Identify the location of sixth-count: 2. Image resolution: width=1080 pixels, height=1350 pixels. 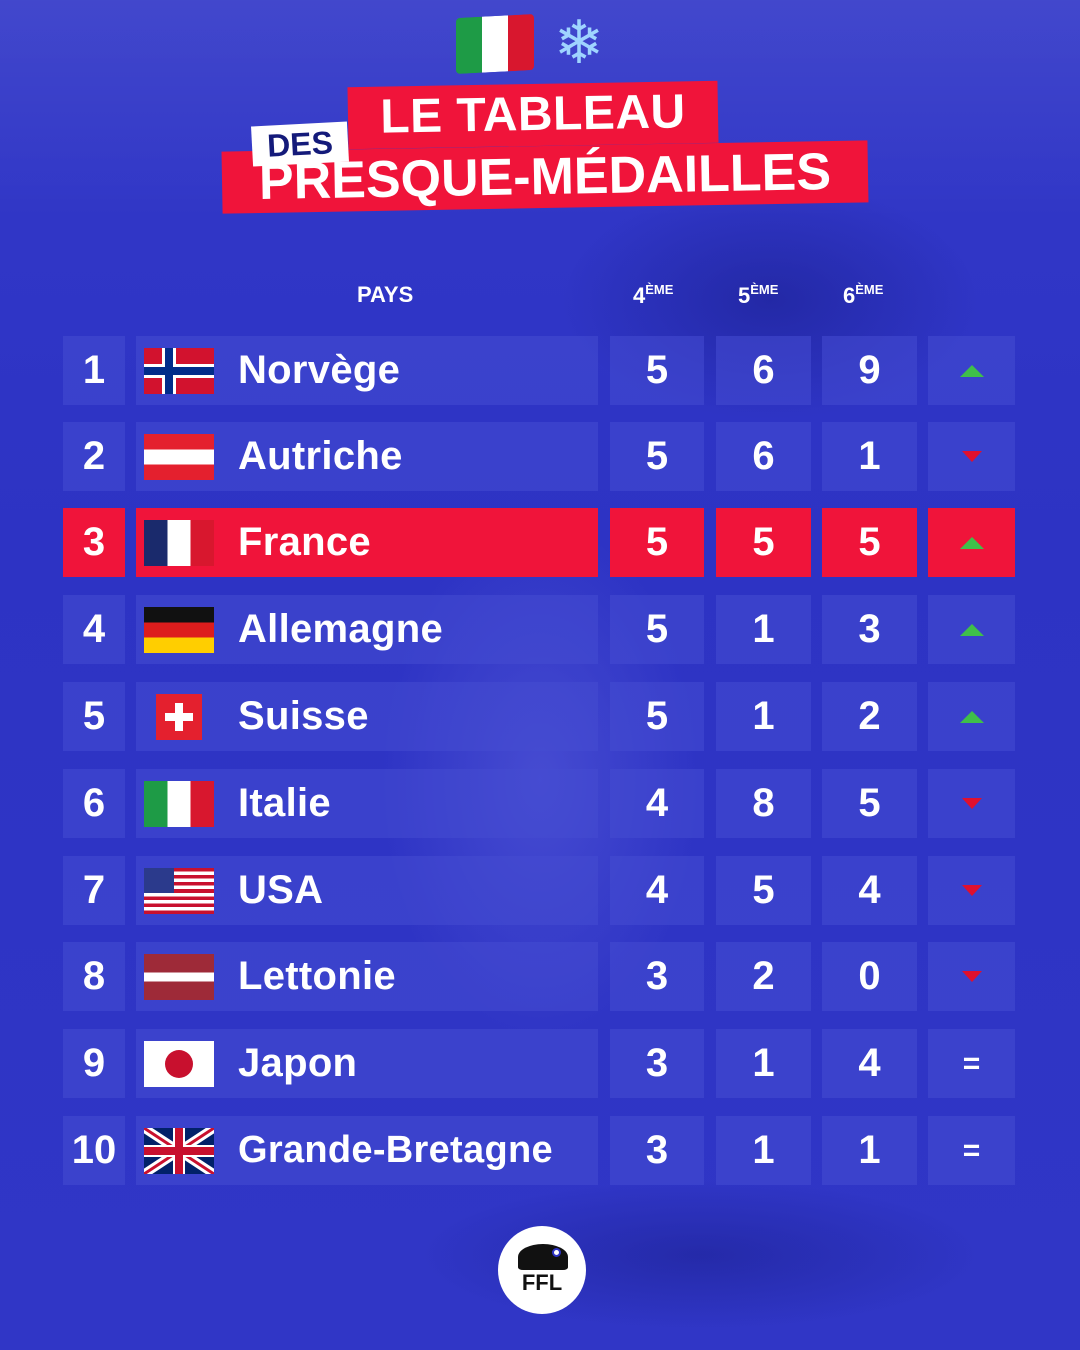
(869, 716).